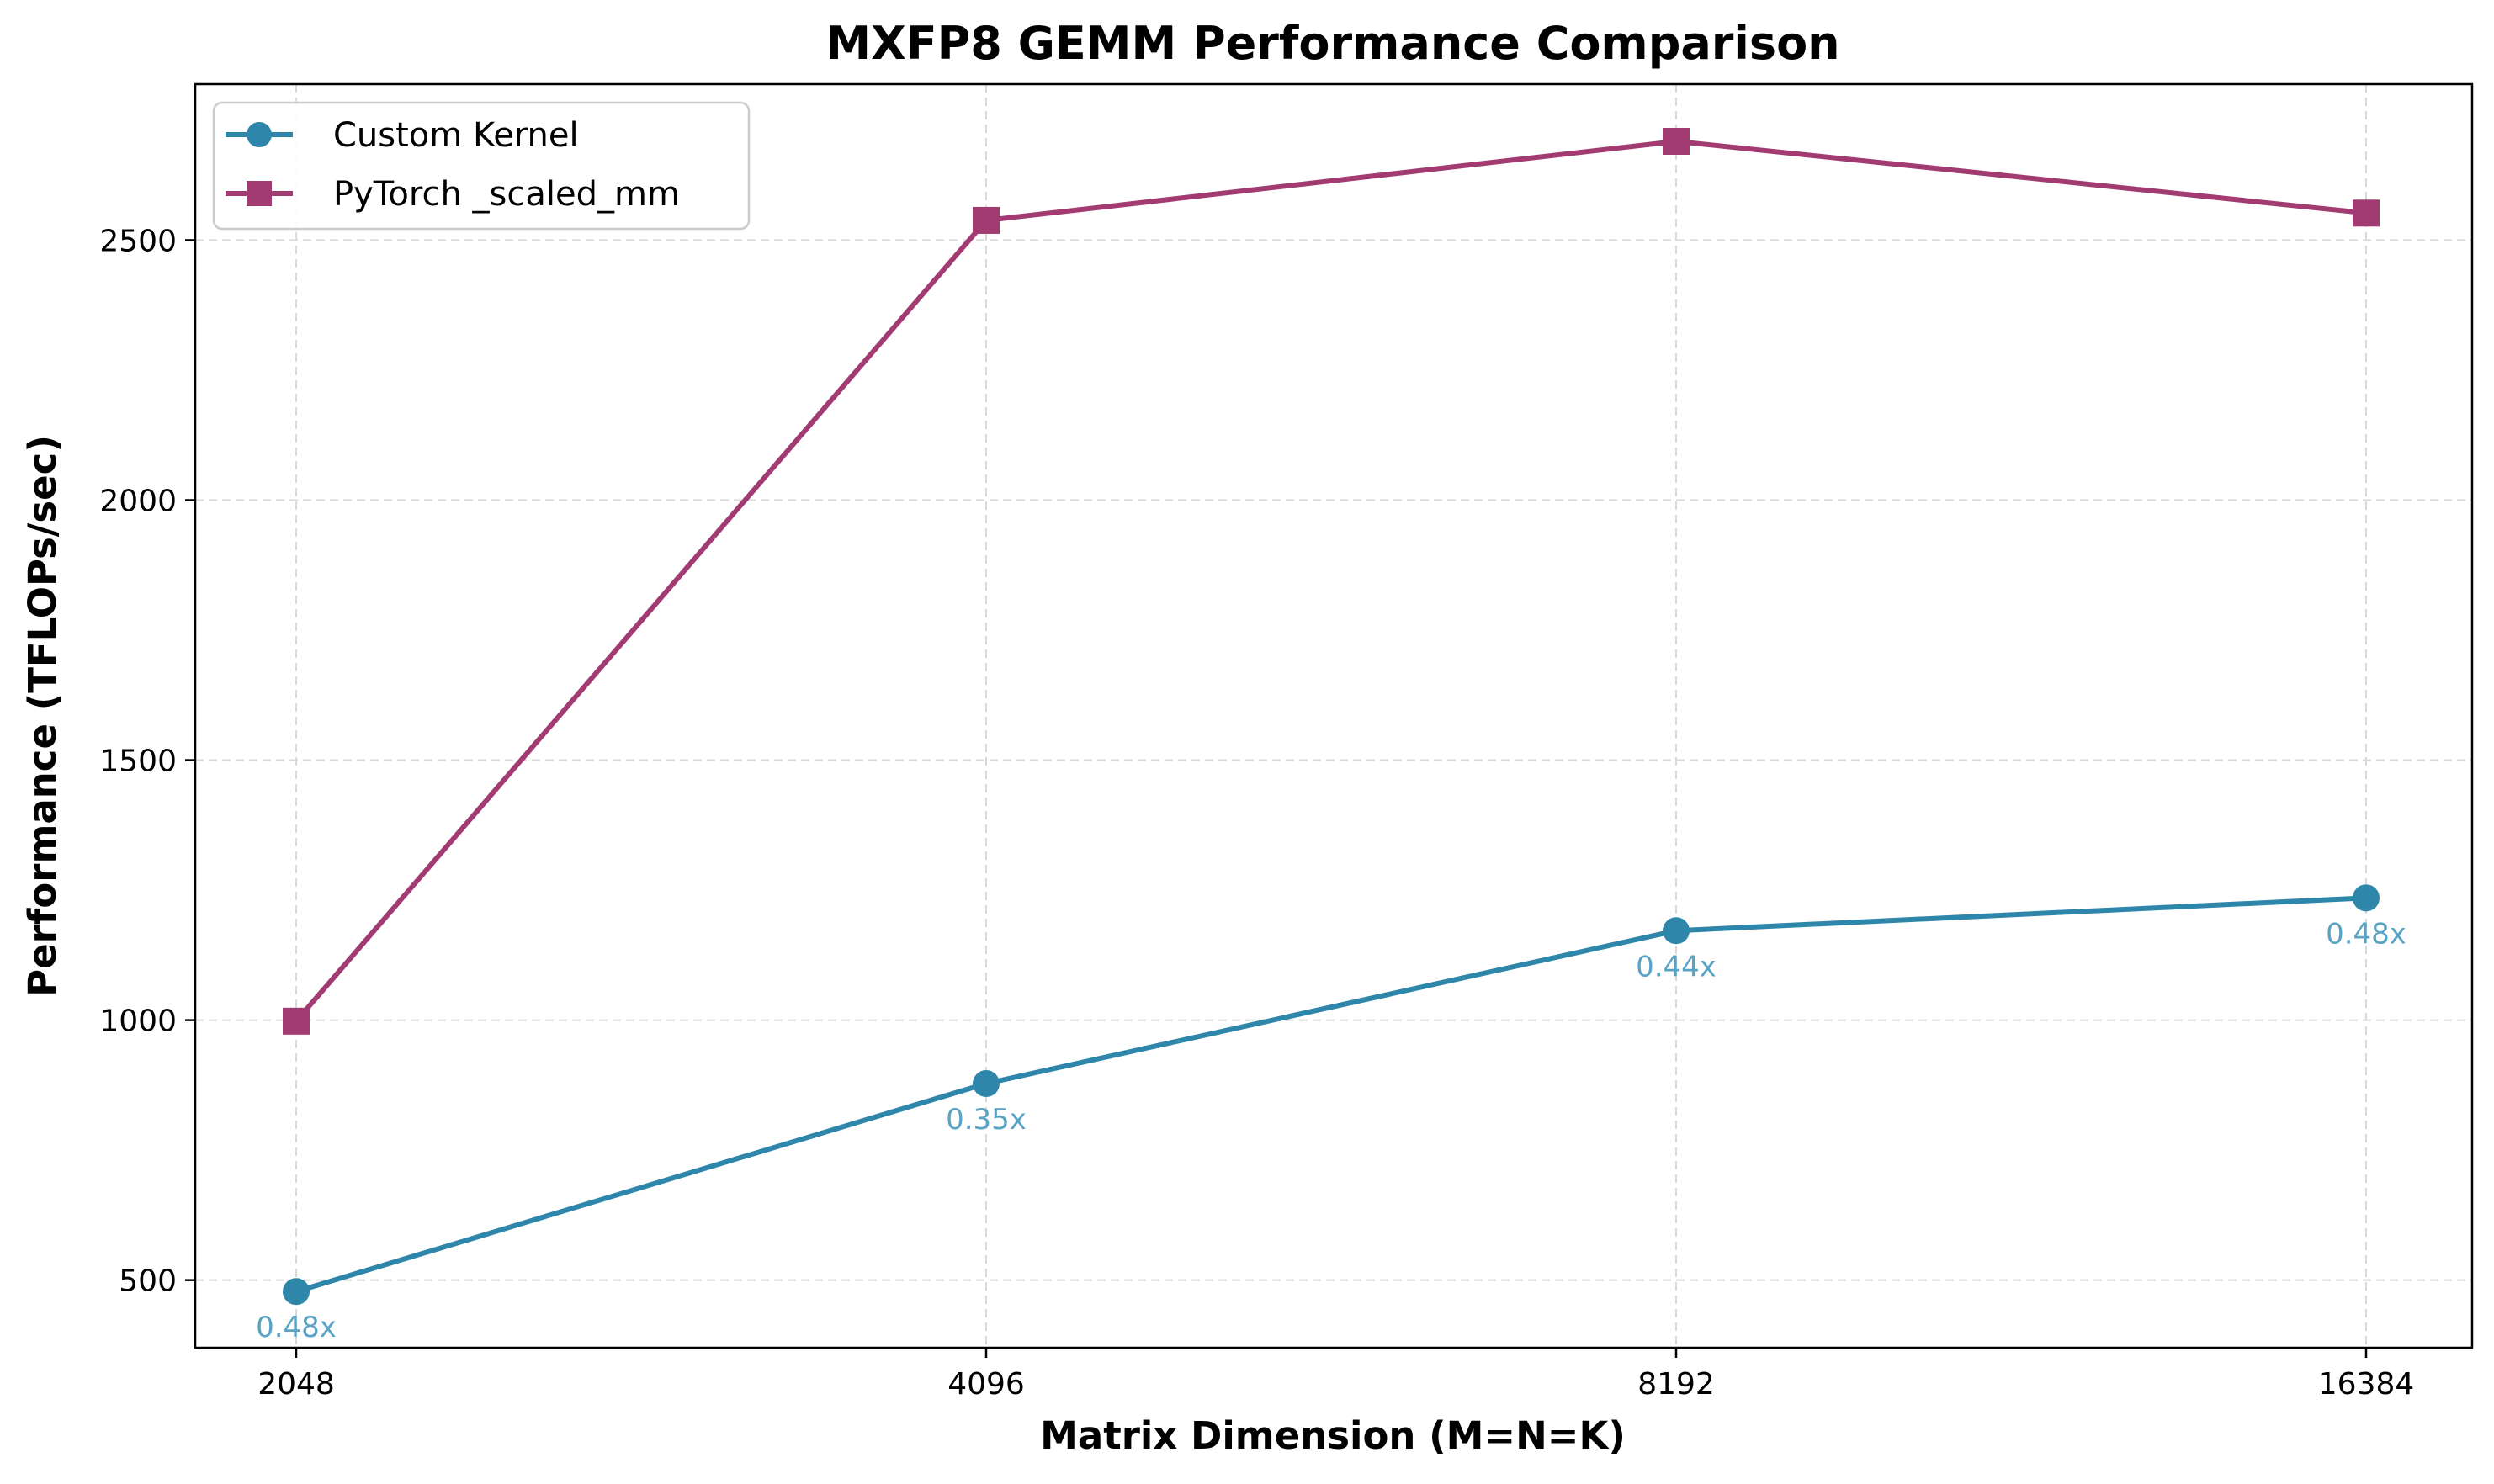 The image size is (2494, 1484). What do you see at coordinates (42, 716) in the screenshot?
I see `y-axis-label: Performance (TFLOPs/sec)` at bounding box center [42, 716].